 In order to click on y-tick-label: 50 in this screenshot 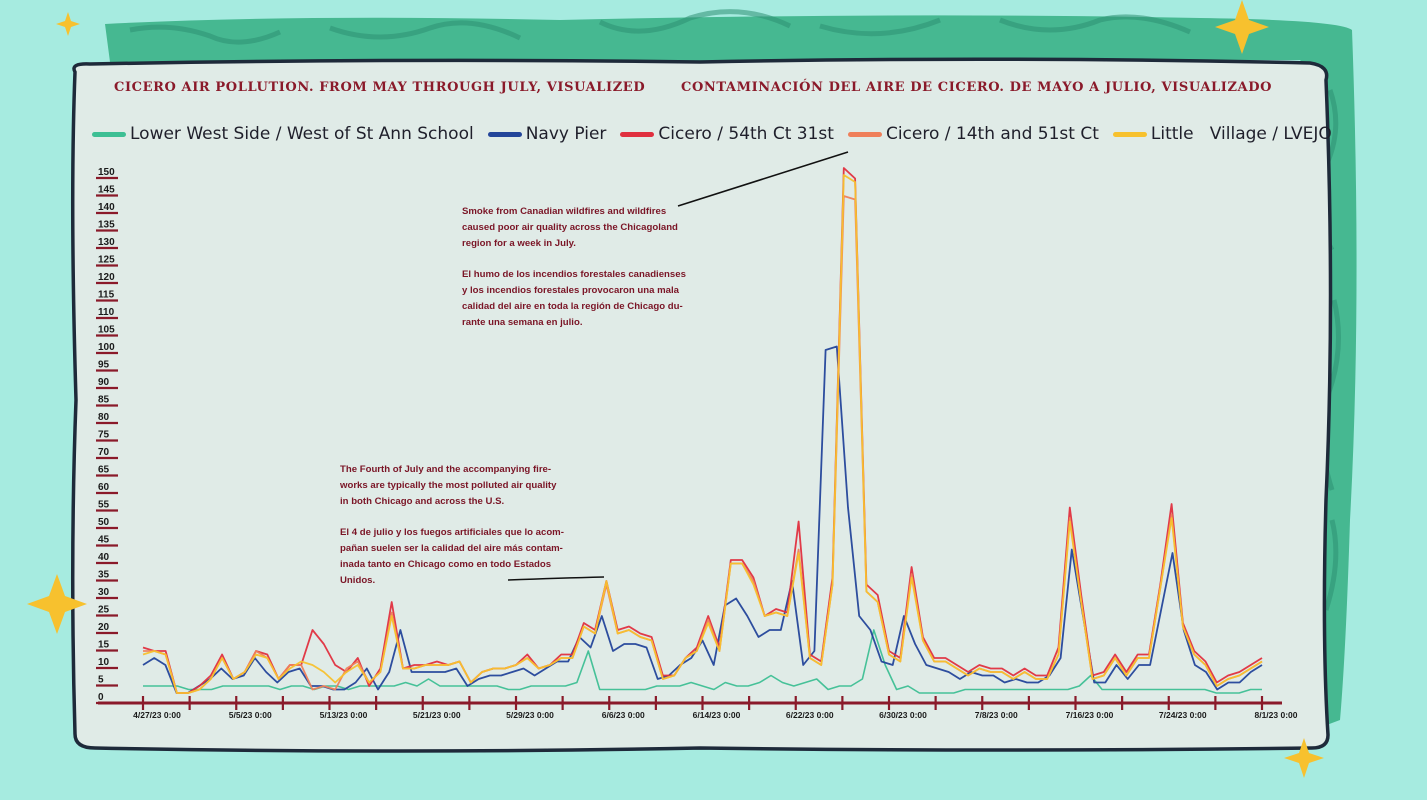, I will do `click(104, 522)`.